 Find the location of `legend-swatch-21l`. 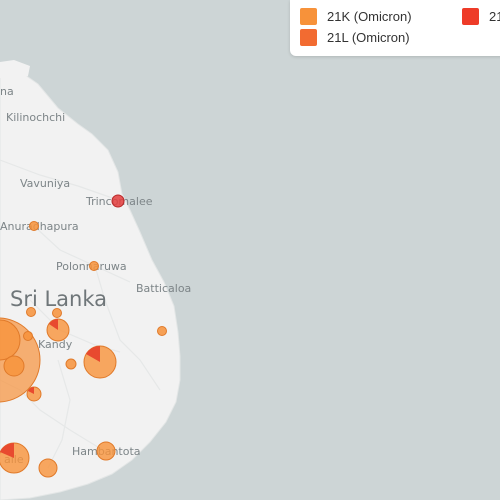

legend-swatch-21l is located at coordinates (308, 37).